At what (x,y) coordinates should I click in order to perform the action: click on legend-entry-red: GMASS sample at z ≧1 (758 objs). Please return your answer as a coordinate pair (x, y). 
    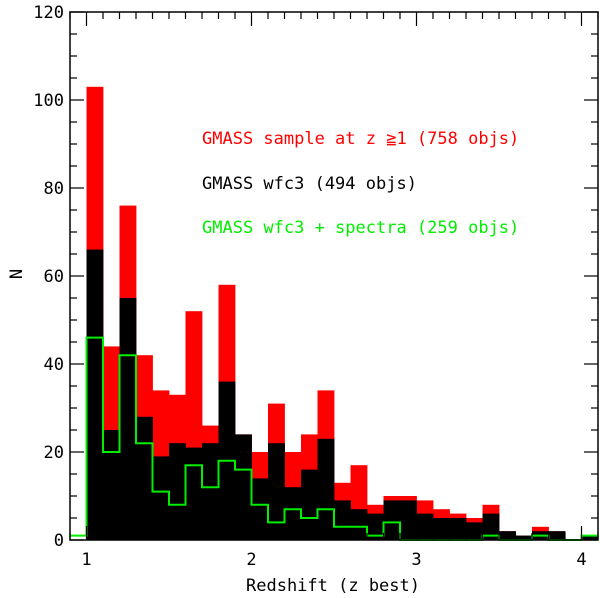
    Looking at the image, I should click on (360, 139).